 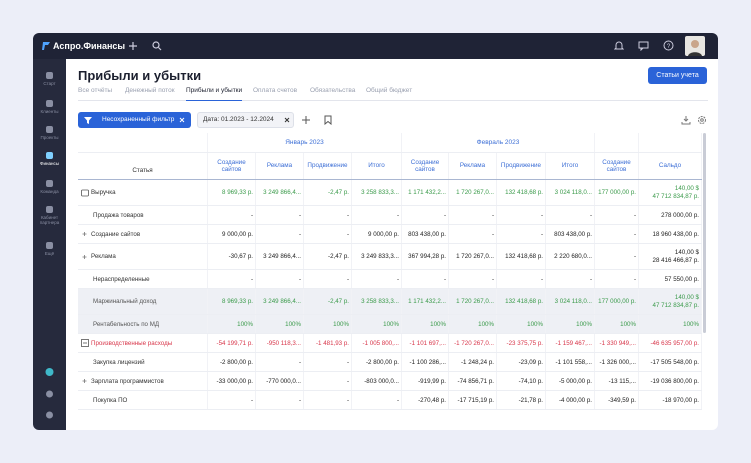 I want to click on row-label-text: Маржинальный доход, so click(x=125, y=301).